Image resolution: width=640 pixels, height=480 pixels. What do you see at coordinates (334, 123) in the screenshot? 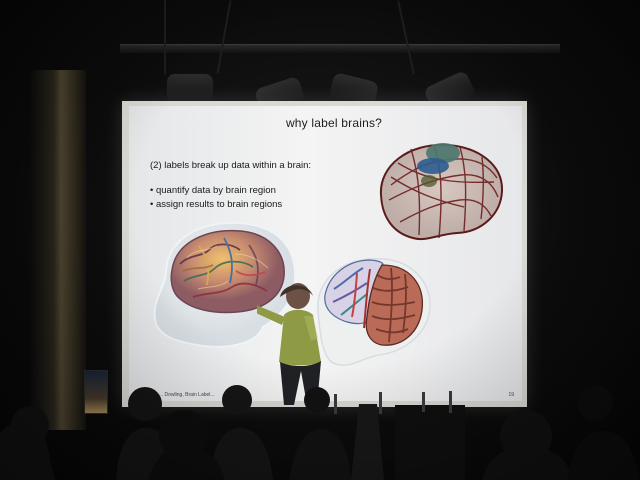
I see `slide-title: why label brains?` at bounding box center [334, 123].